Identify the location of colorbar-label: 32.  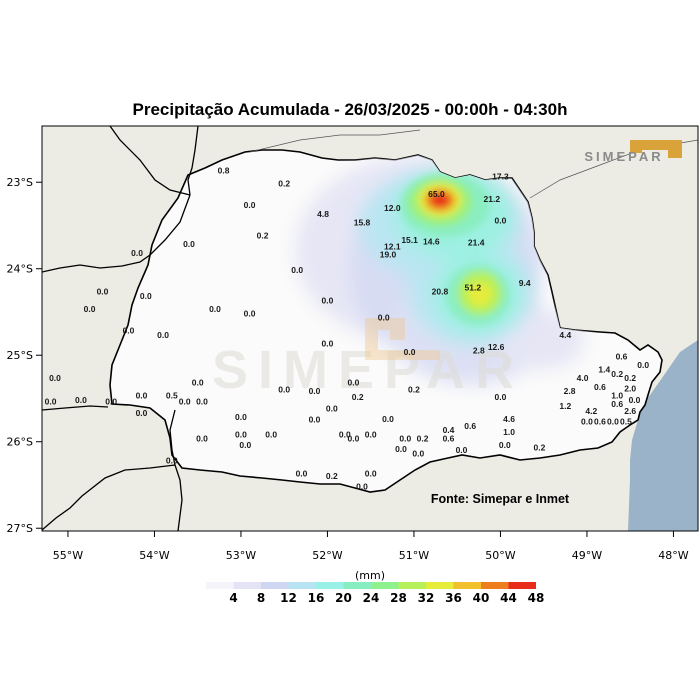
(426, 598).